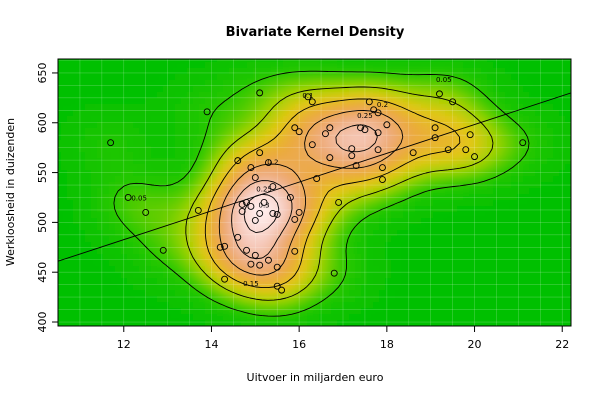  I want to click on contour-label: 0.05, so click(139, 198).